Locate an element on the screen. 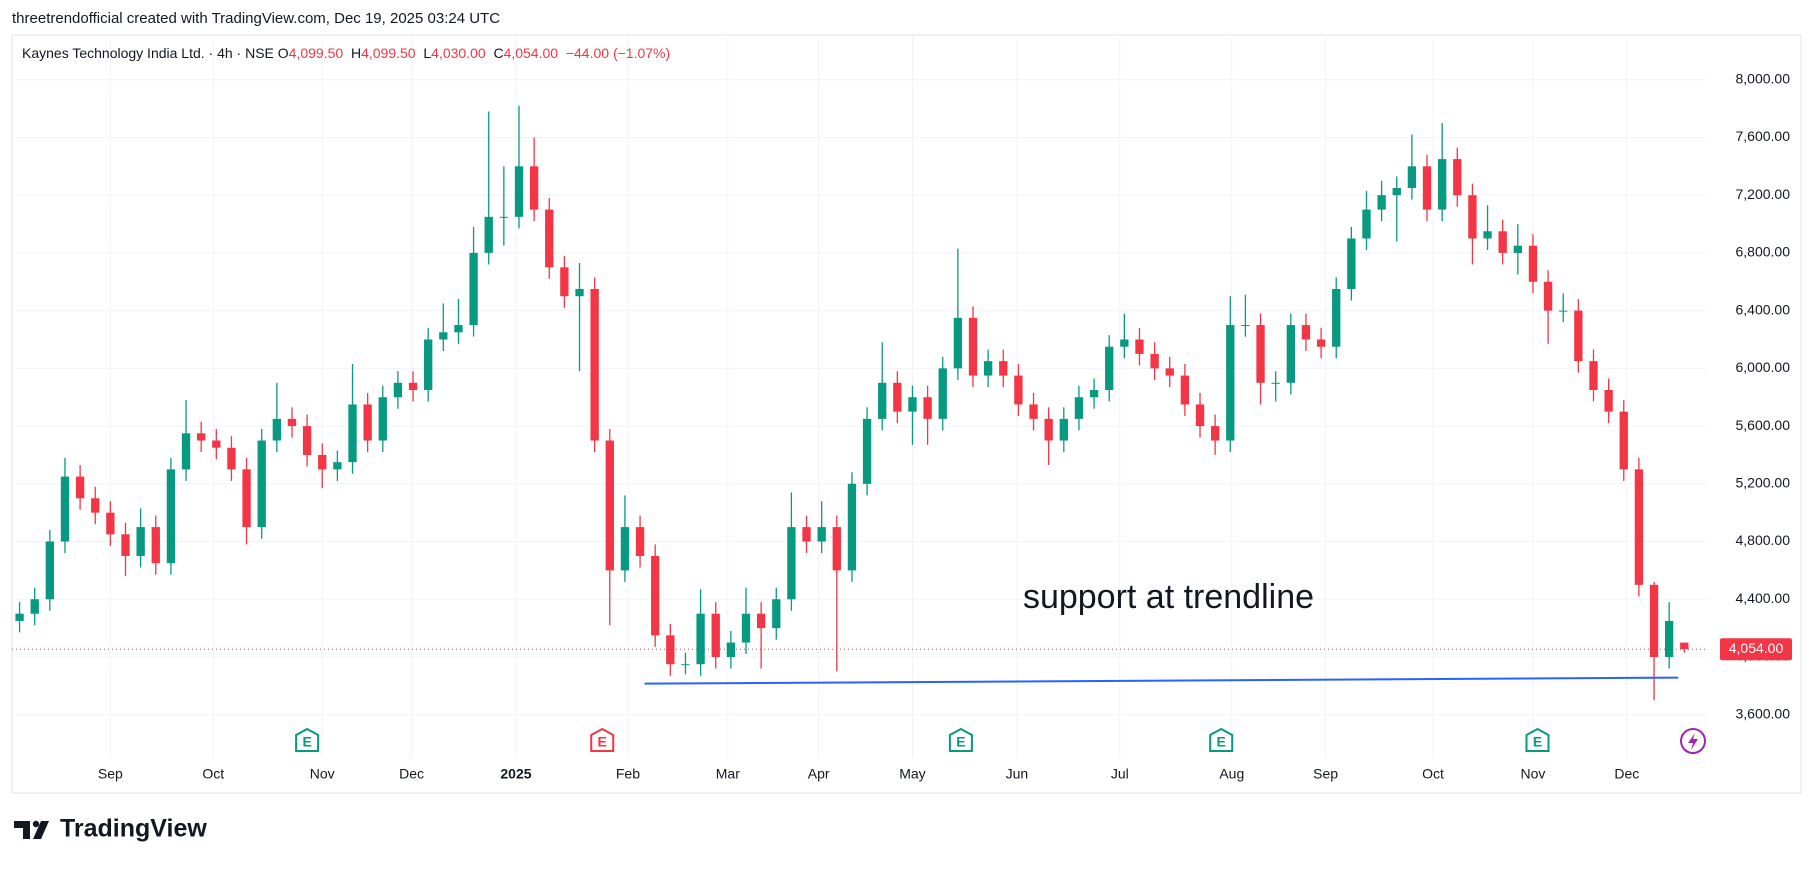  ohlc-value: 4,054.00 is located at coordinates (531, 53).